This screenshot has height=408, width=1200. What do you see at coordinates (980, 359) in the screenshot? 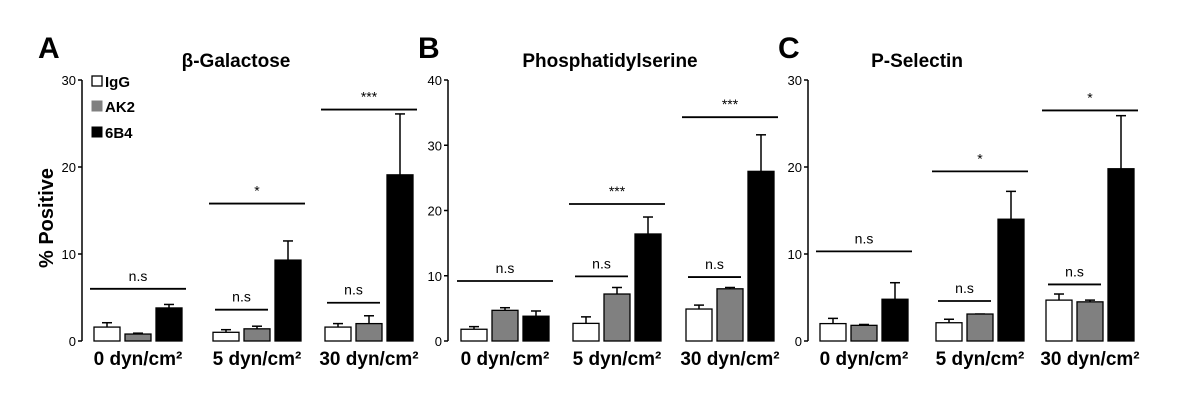
I see `panel-c-category-label: 5 dyn/cm²` at bounding box center [980, 359].